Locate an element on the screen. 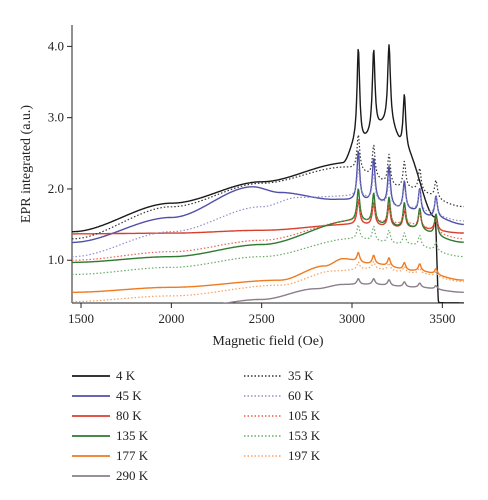 The image size is (488, 500). series-105k is located at coordinates (268, 230).